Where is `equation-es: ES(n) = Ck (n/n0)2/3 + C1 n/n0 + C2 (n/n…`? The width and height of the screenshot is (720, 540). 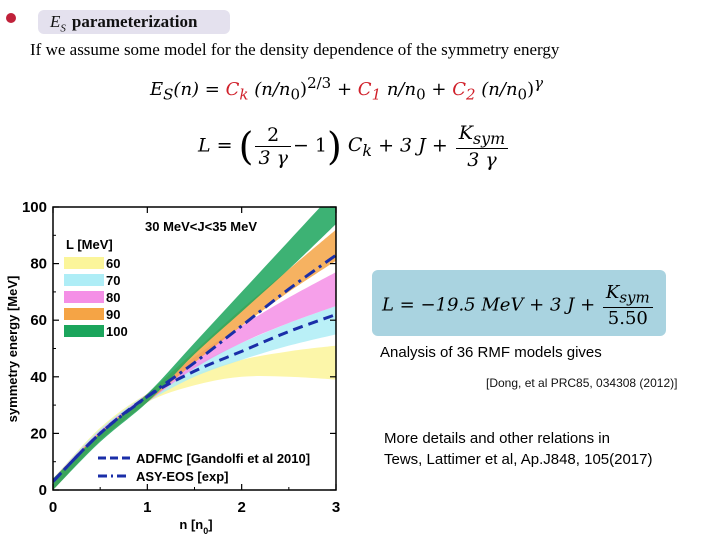
equation-es: ES(n) = Ck (n/n0)2/3 + C1 n/n0 + C2 (n/n… is located at coordinates (347, 89).